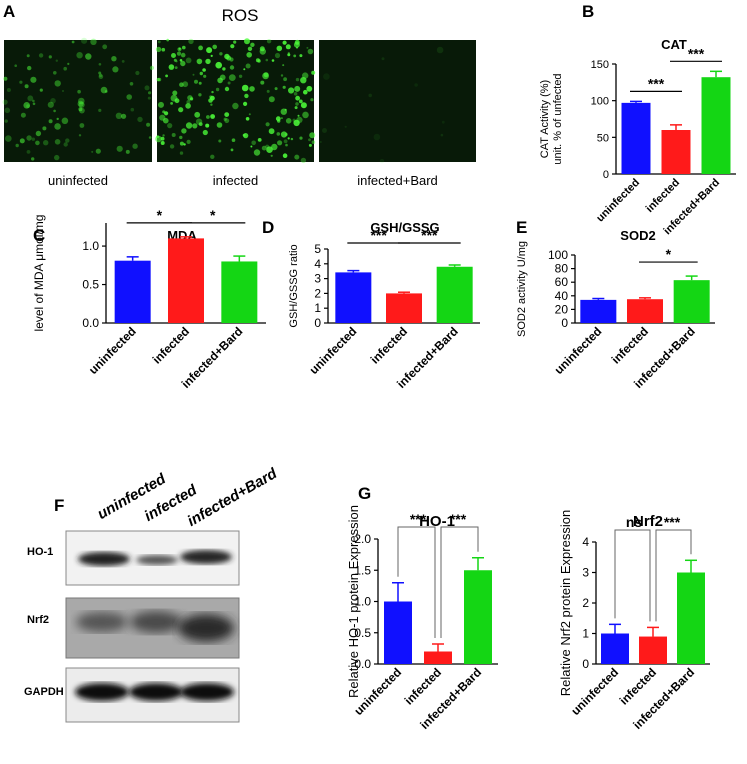  Describe the element at coordinates (365, 493) in the screenshot. I see `panel-letter-g: G` at that location.